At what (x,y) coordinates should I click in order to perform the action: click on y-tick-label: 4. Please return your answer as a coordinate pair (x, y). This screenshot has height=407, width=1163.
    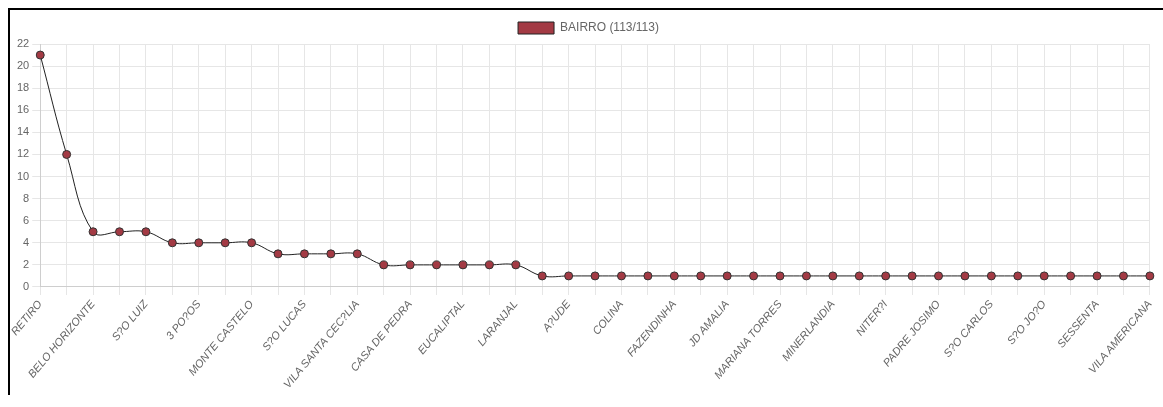
    Looking at the image, I should click on (26, 241).